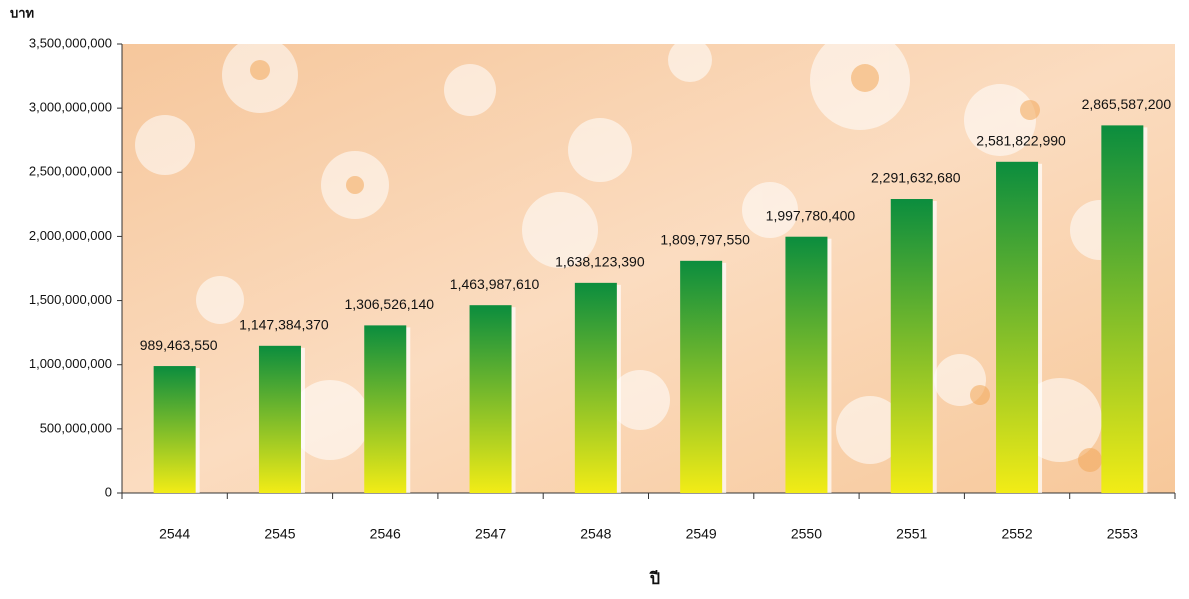  I want to click on x-tick-label: 2545, so click(279, 534).